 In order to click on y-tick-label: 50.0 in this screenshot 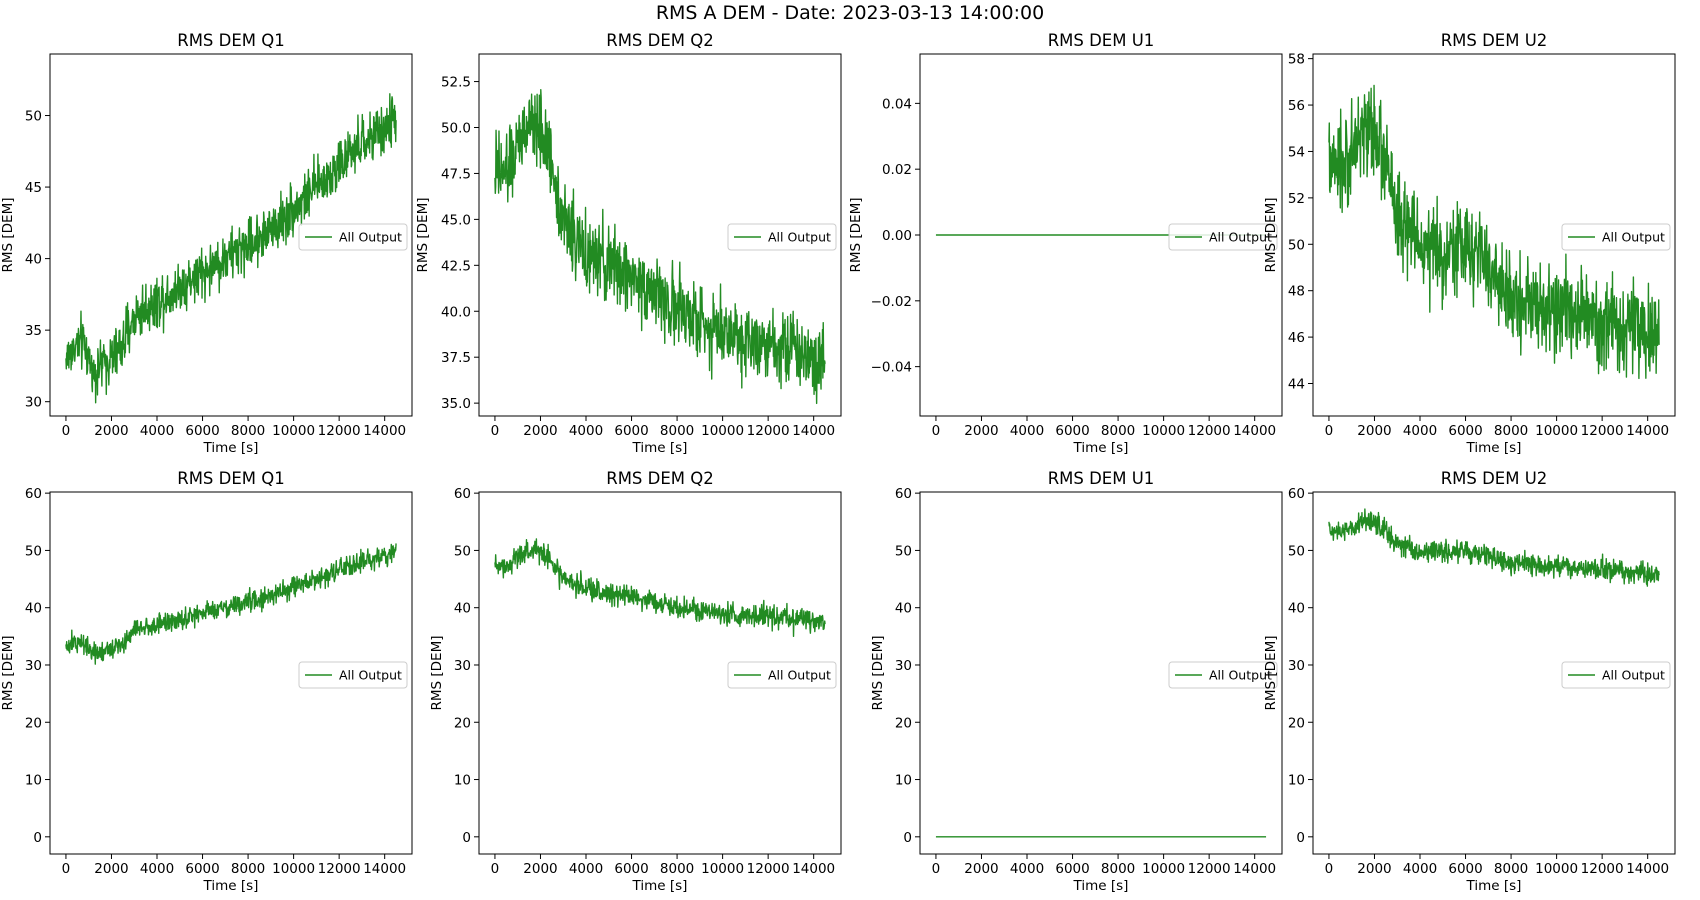, I will do `click(456, 129)`.